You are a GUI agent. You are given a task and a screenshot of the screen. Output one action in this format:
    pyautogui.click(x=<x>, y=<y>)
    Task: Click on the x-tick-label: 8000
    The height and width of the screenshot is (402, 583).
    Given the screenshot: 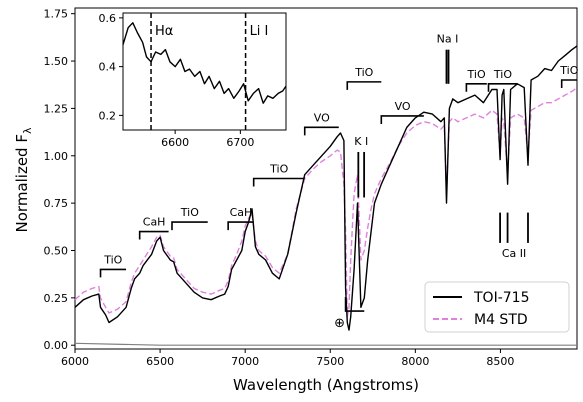 What is the action you would take?
    pyautogui.click(x=415, y=361)
    